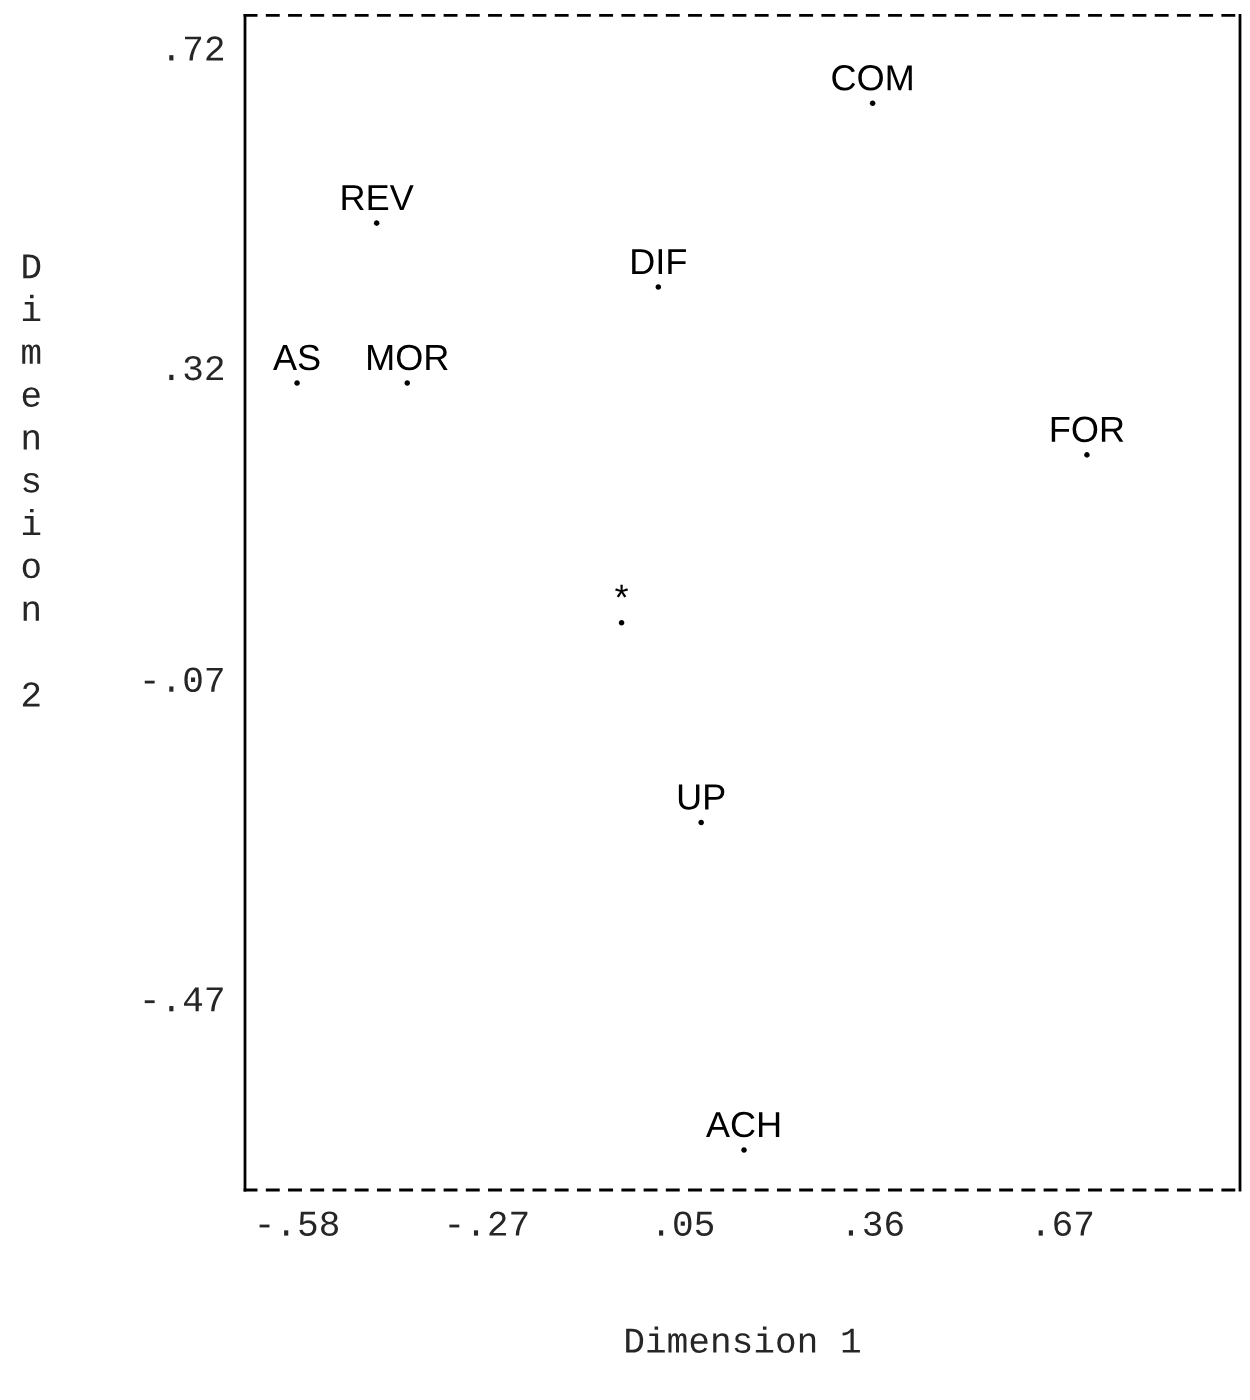 The height and width of the screenshot is (1400, 1250). I want to click on data-label: MOR, so click(408, 357).